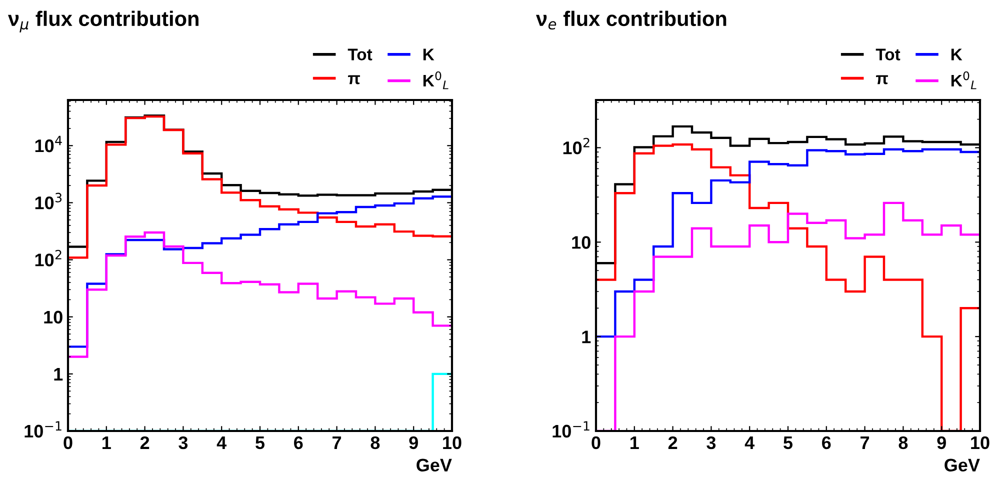  What do you see at coordinates (48, 201) in the screenshot?
I see `y-tick-label: 10$^{3}$` at bounding box center [48, 201].